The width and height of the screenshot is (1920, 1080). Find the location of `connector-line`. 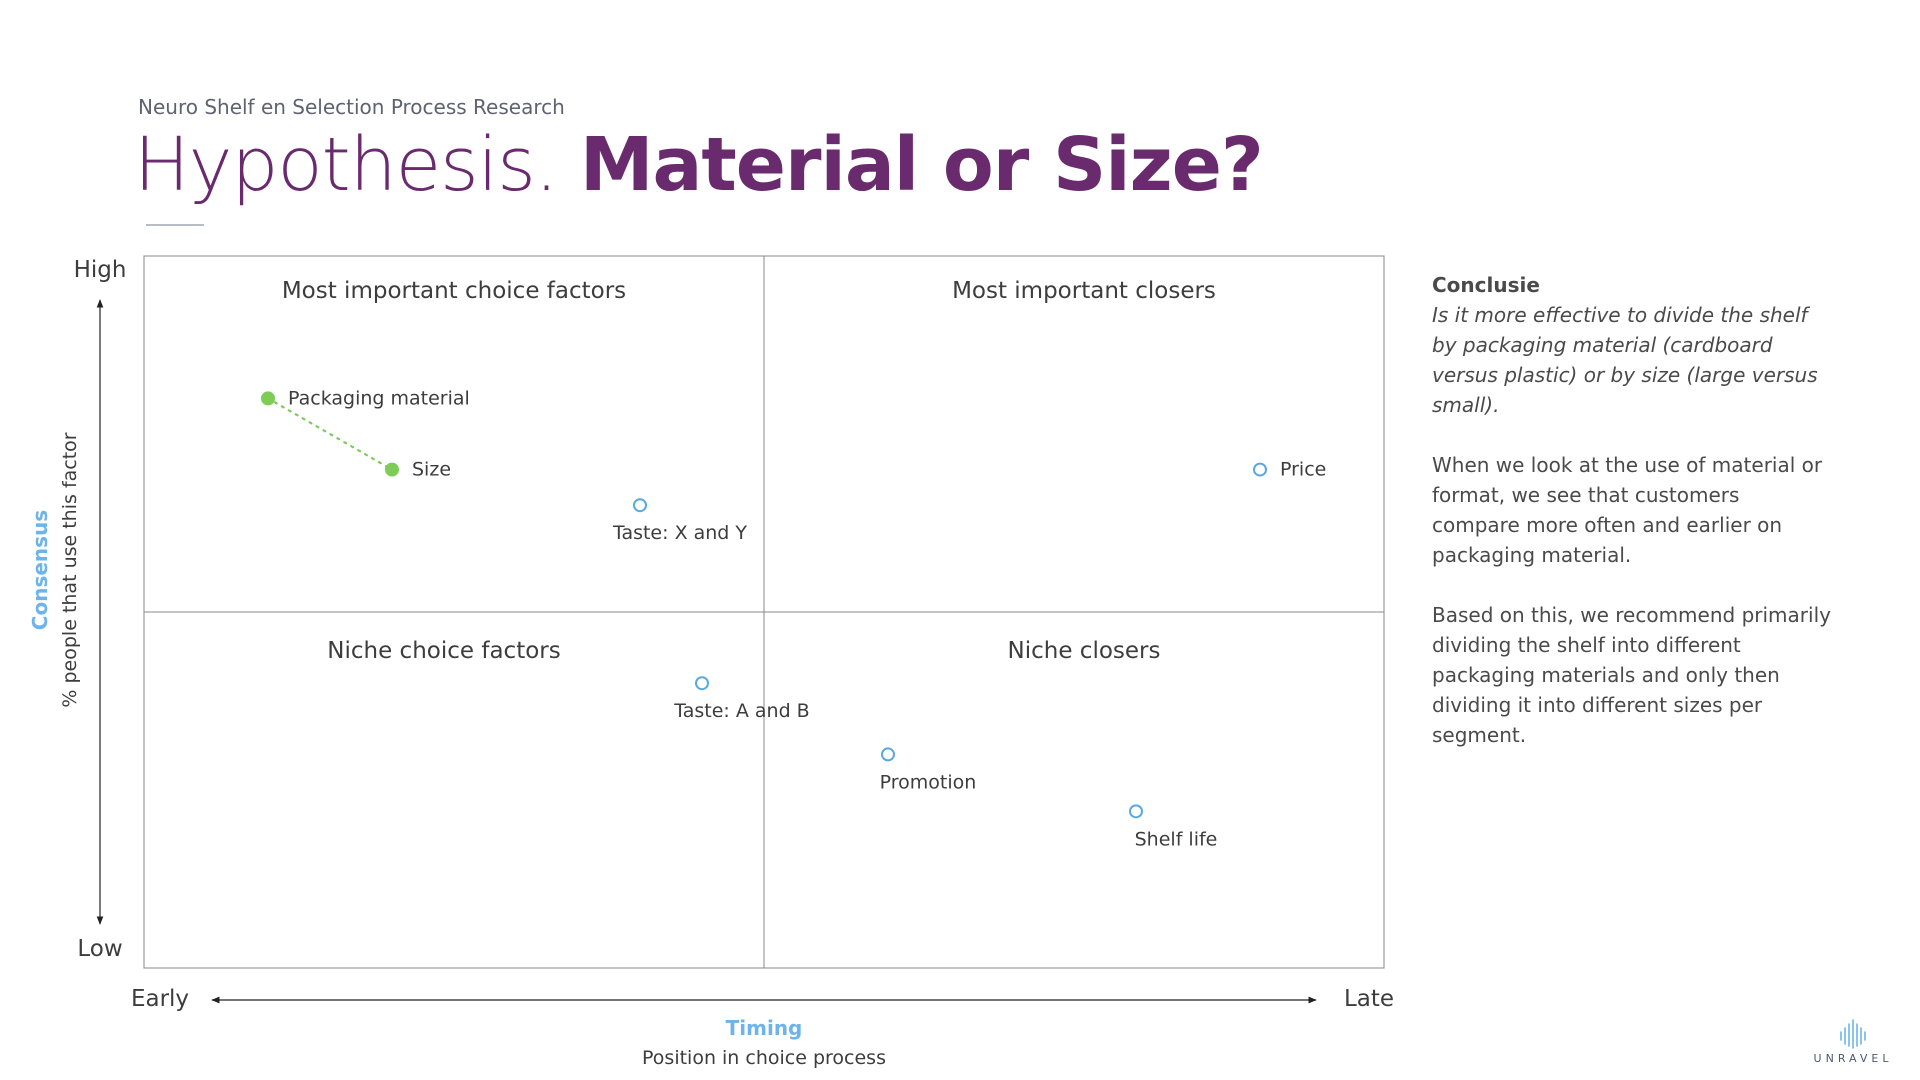

connector-line is located at coordinates (330, 434).